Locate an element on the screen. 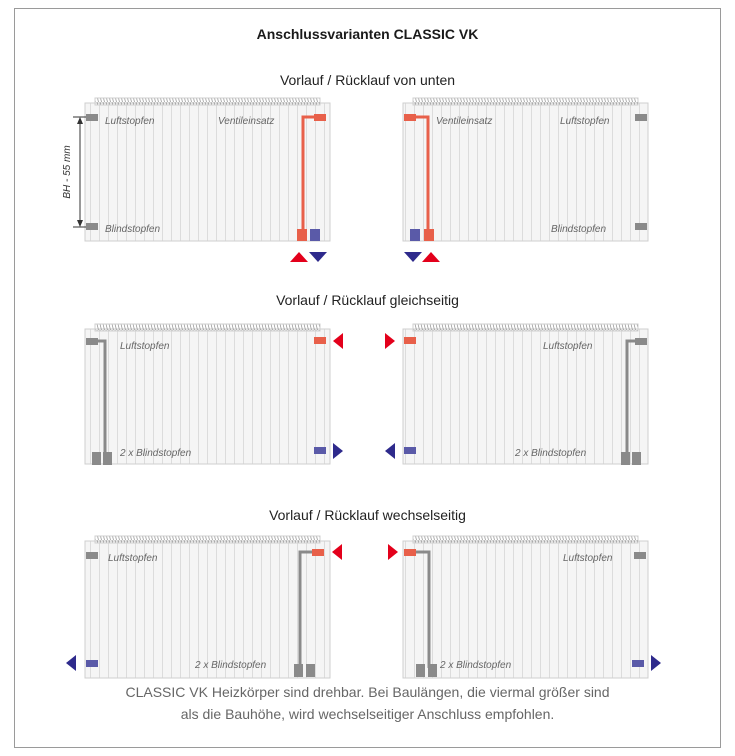 The image size is (735, 756). section-title-same-side: Vorlauf / Rücklauf gleichseitig is located at coordinates (367, 300).